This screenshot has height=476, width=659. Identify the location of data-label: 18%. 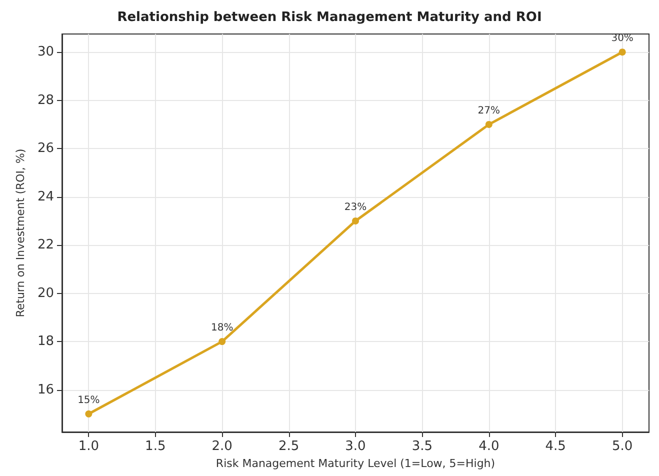
(222, 328).